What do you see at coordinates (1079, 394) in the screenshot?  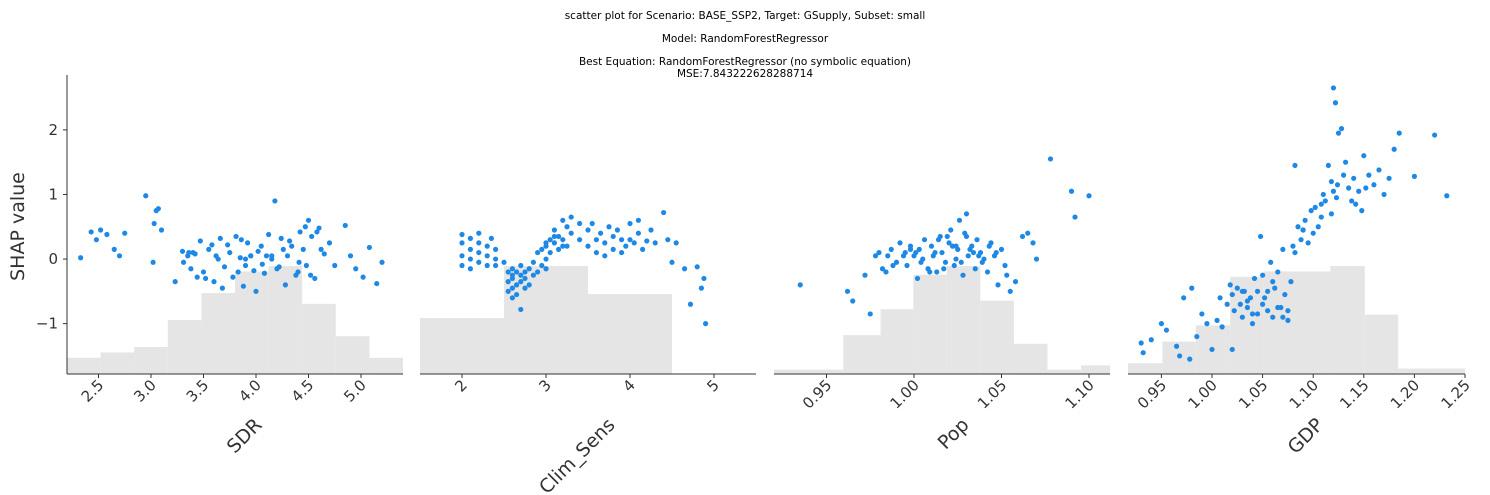 I see `x-tick-label-pop: 1.10` at bounding box center [1079, 394].